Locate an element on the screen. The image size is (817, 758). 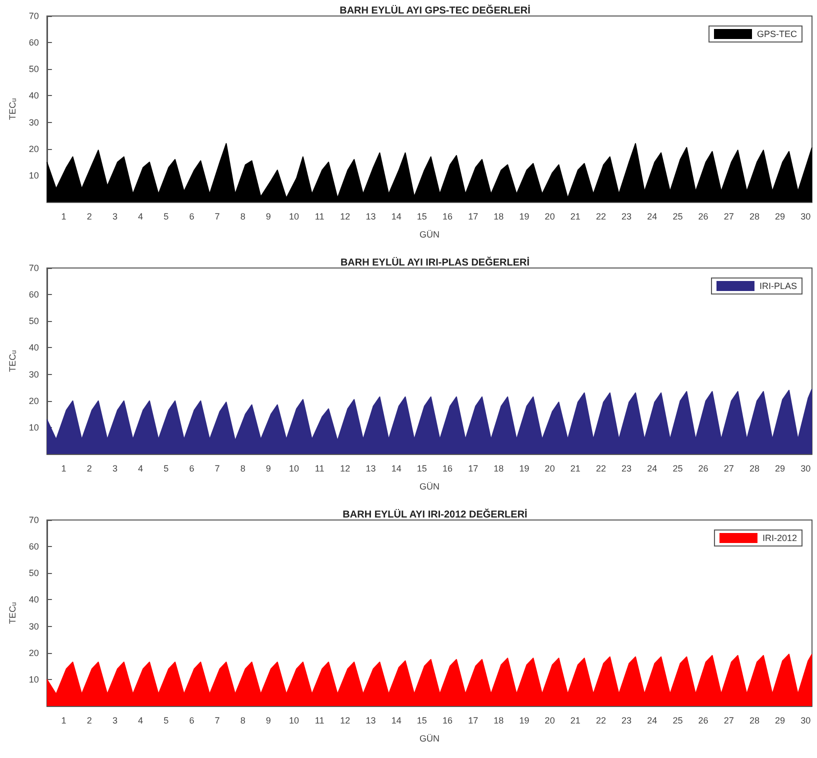
x-tick-label: 1 is located at coordinates (63, 721).